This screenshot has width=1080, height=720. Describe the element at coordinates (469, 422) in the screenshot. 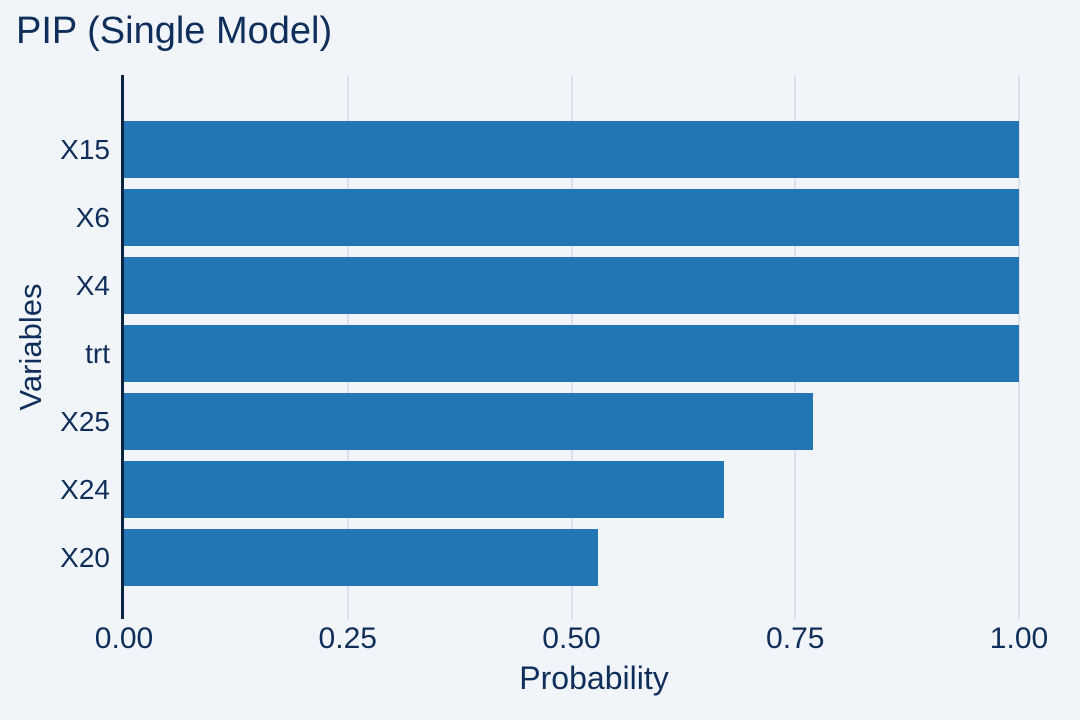

I see `bar-X25` at that location.